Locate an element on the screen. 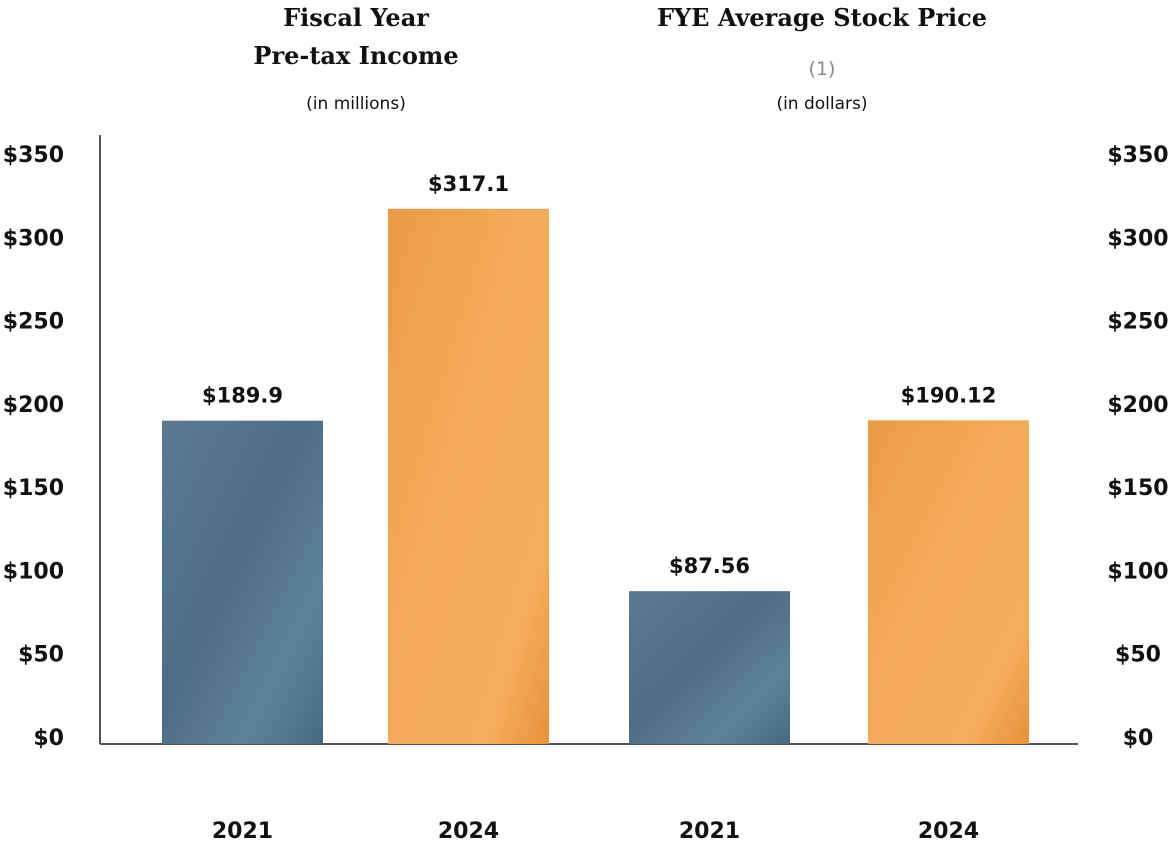 Image resolution: width=1170 pixels, height=846 pixels. bar-data-label: $317.1 is located at coordinates (468, 184).